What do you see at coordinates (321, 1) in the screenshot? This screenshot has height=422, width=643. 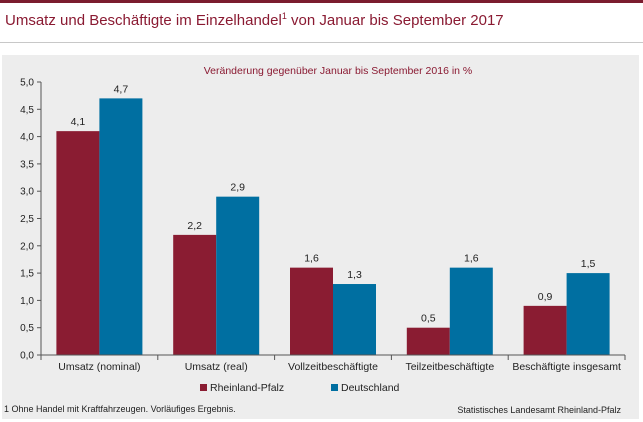 I see `top-rule` at bounding box center [321, 1].